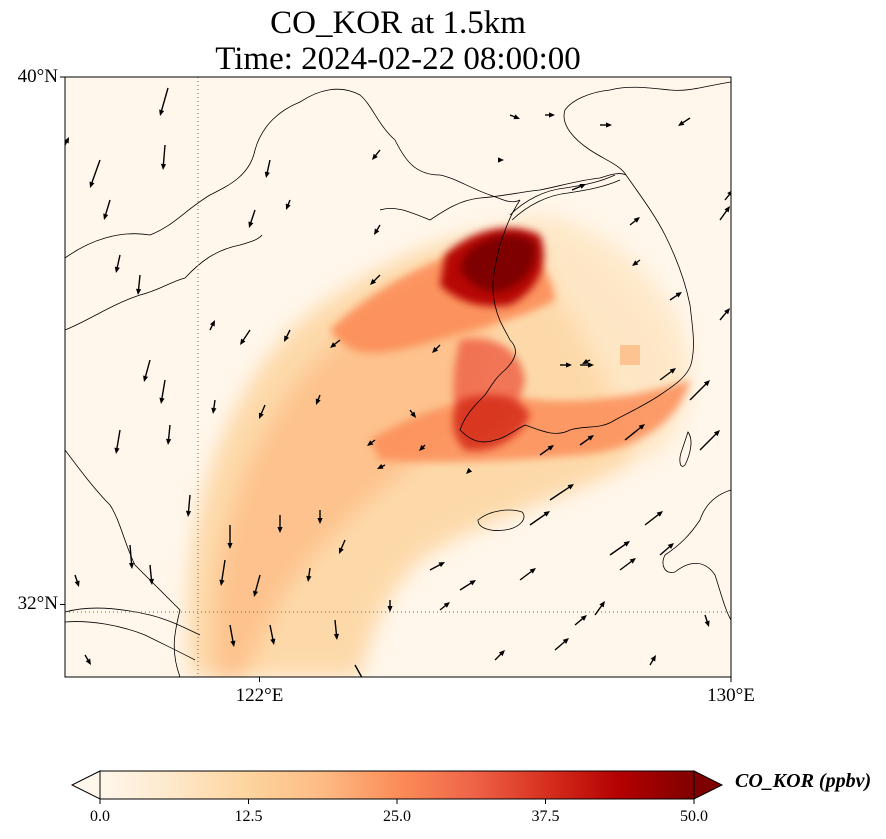 This screenshot has width=886, height=839. I want to click on coastline-kyushu, so click(696, 555).